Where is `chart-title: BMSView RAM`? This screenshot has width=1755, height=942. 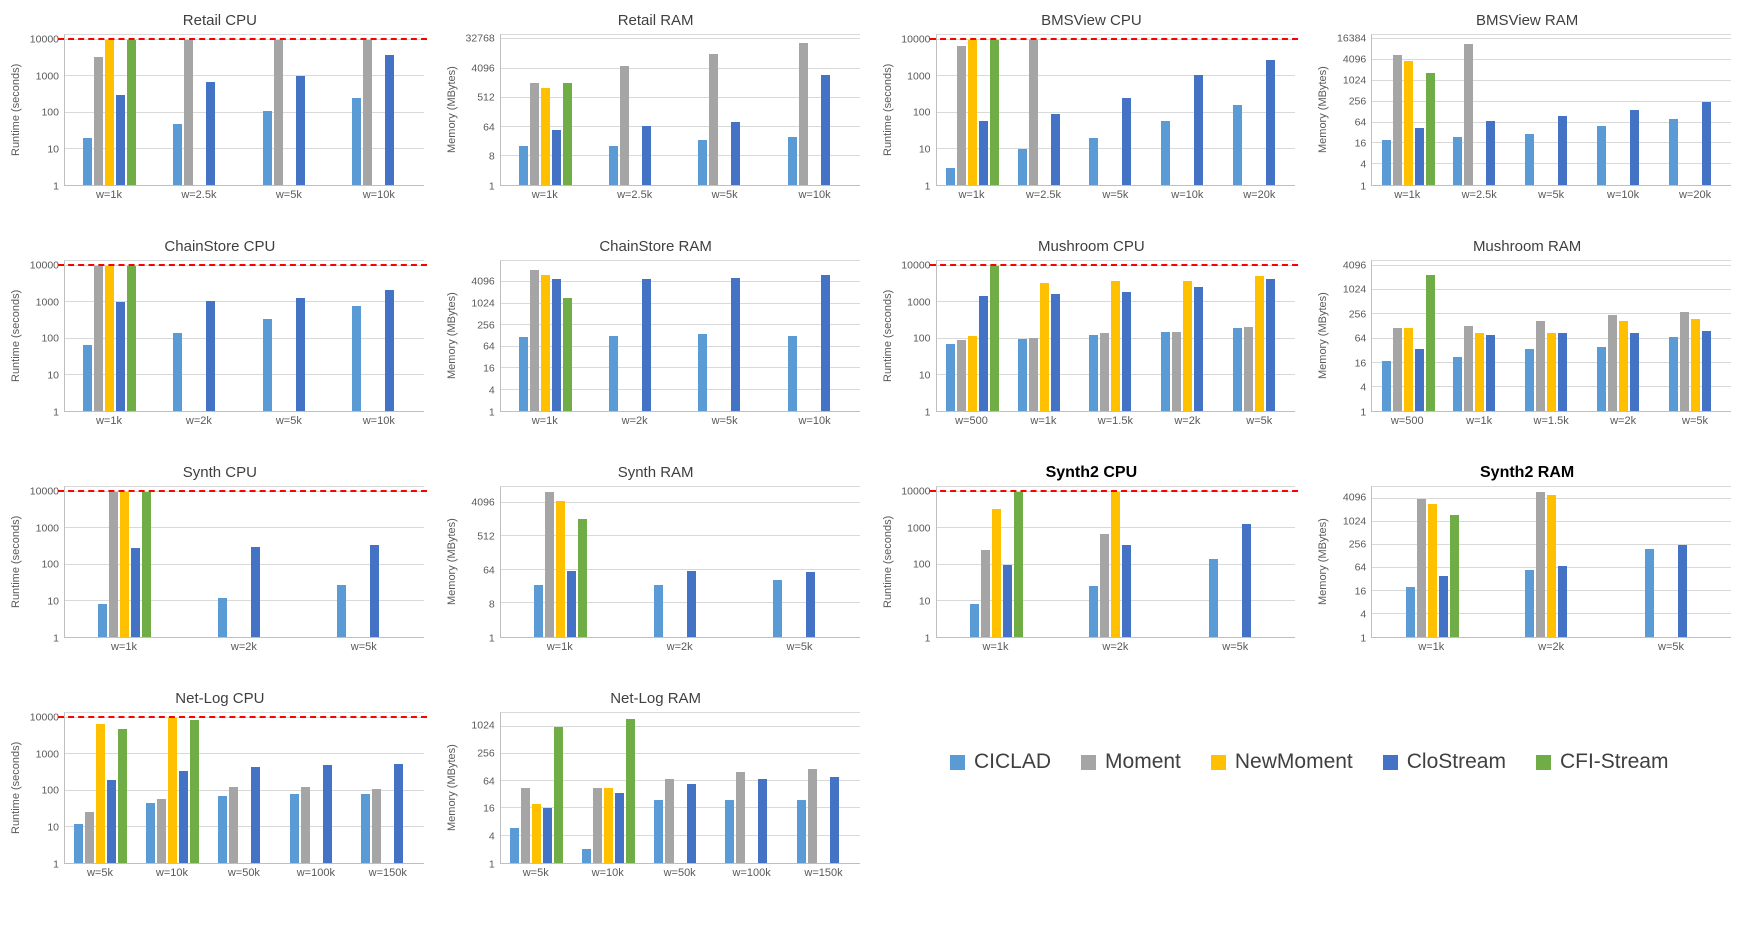 chart-title: BMSView RAM is located at coordinates (1527, 20).